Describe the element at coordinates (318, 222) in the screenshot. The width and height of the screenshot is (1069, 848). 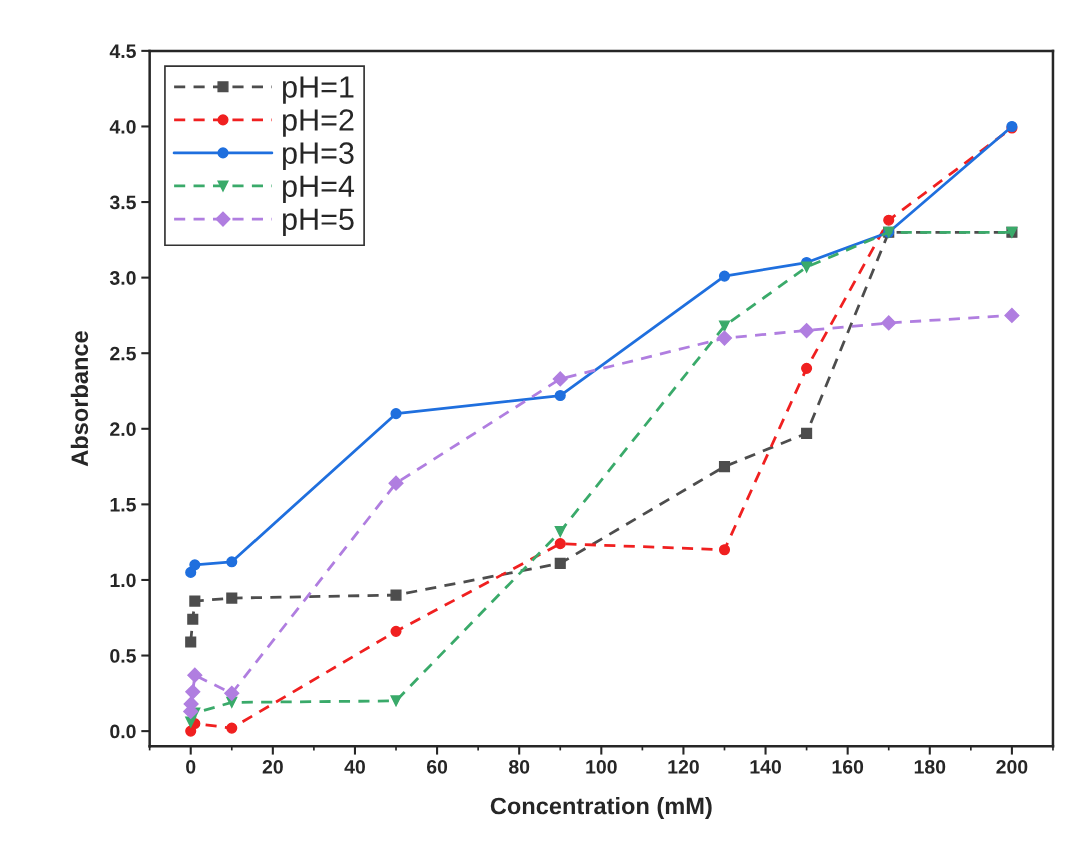
I see `legend-label: pH=5` at that location.